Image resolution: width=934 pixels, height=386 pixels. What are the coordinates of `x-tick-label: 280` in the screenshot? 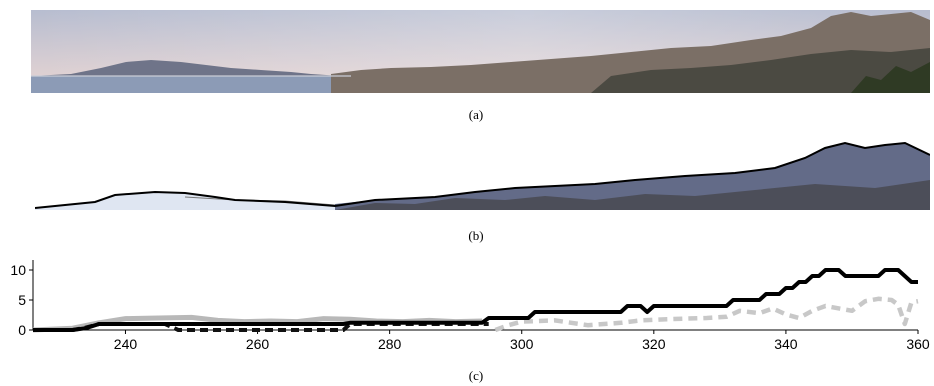 It's located at (390, 344).